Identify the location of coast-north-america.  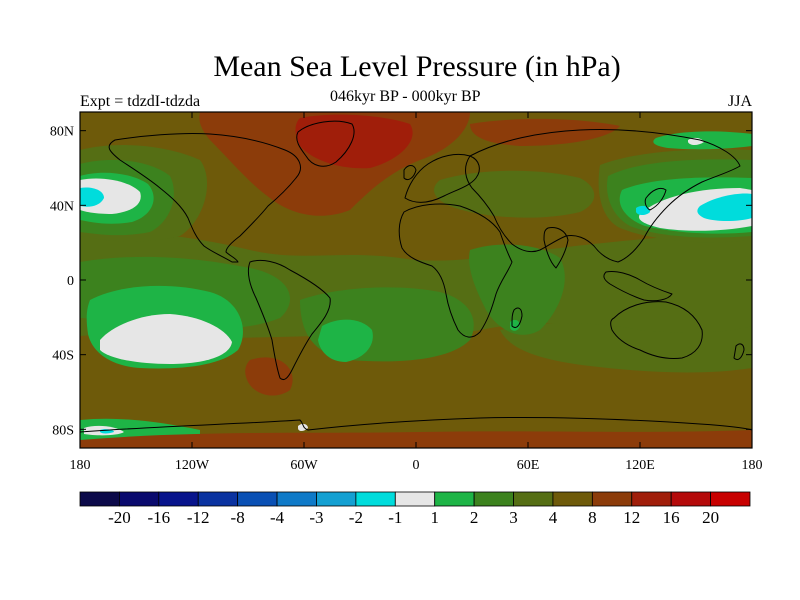
(204, 197).